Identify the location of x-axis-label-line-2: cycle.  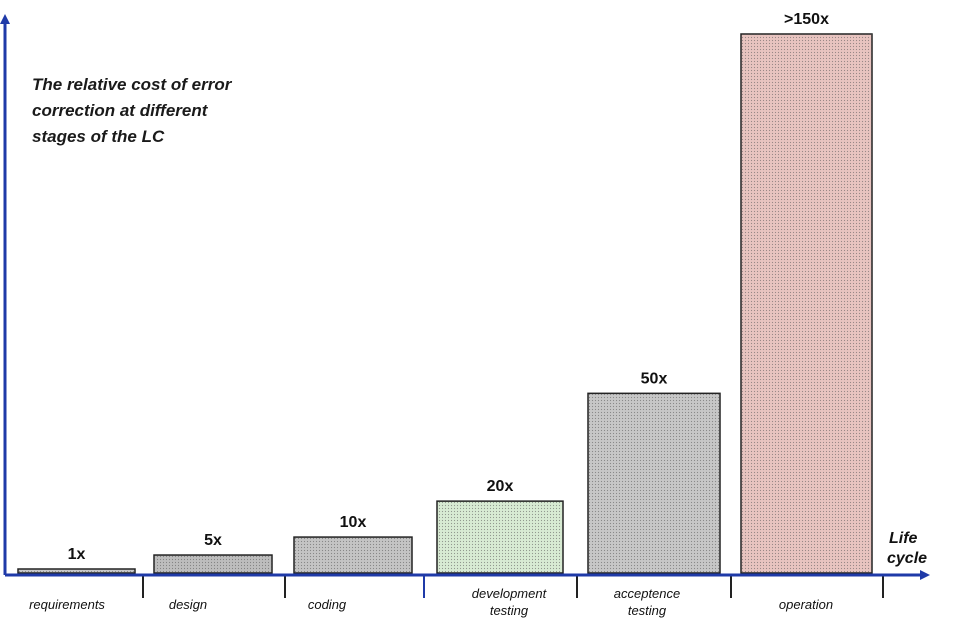
(907, 558).